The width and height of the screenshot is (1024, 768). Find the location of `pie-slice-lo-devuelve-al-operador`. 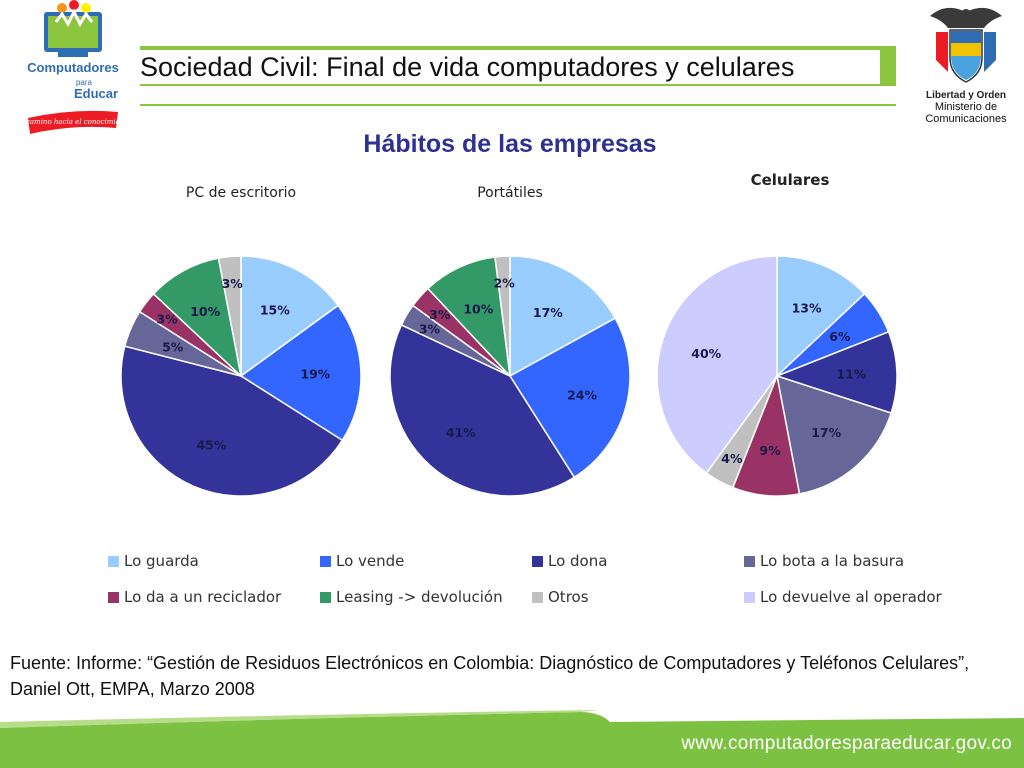

pie-slice-lo-devuelve-al-operador is located at coordinates (717, 365).